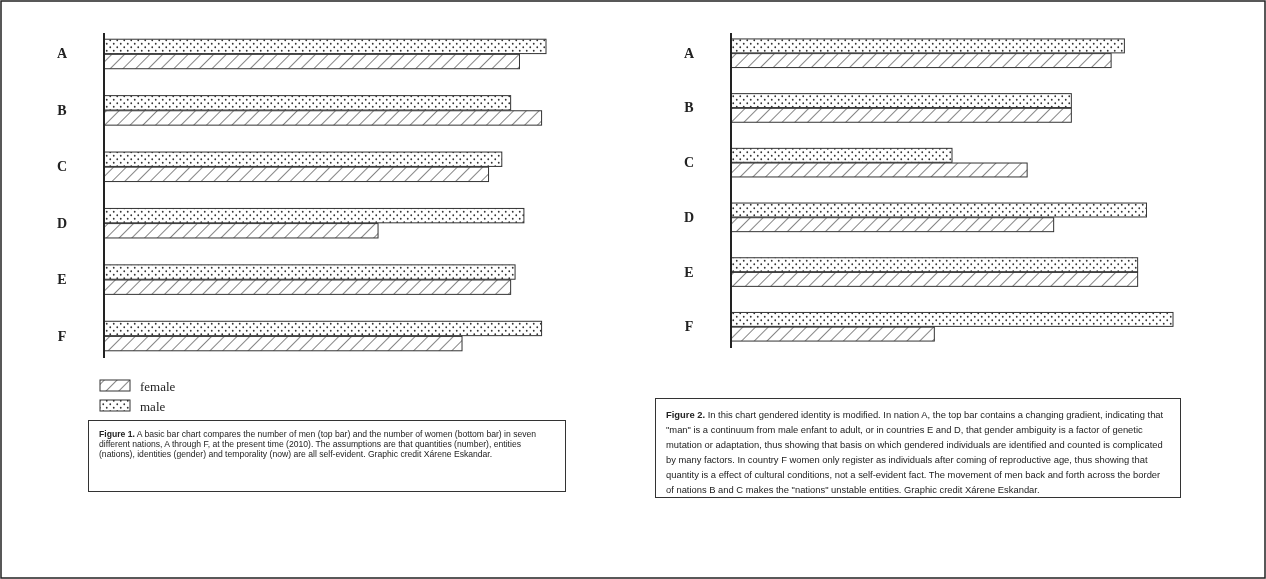 The image size is (1266, 579). Describe the element at coordinates (327, 456) in the screenshot. I see `caption: Figure 1. A basic bar chart compares the number of men (top bar) and the number of women (bottom bar) in seven different nations, A through F, at the present time (2010). The assumptions are that quantities (number), entities (nations), identities (gender) and temporality (now) are all self-evident. Graphic credit Xárene Eskandar.` at that location.